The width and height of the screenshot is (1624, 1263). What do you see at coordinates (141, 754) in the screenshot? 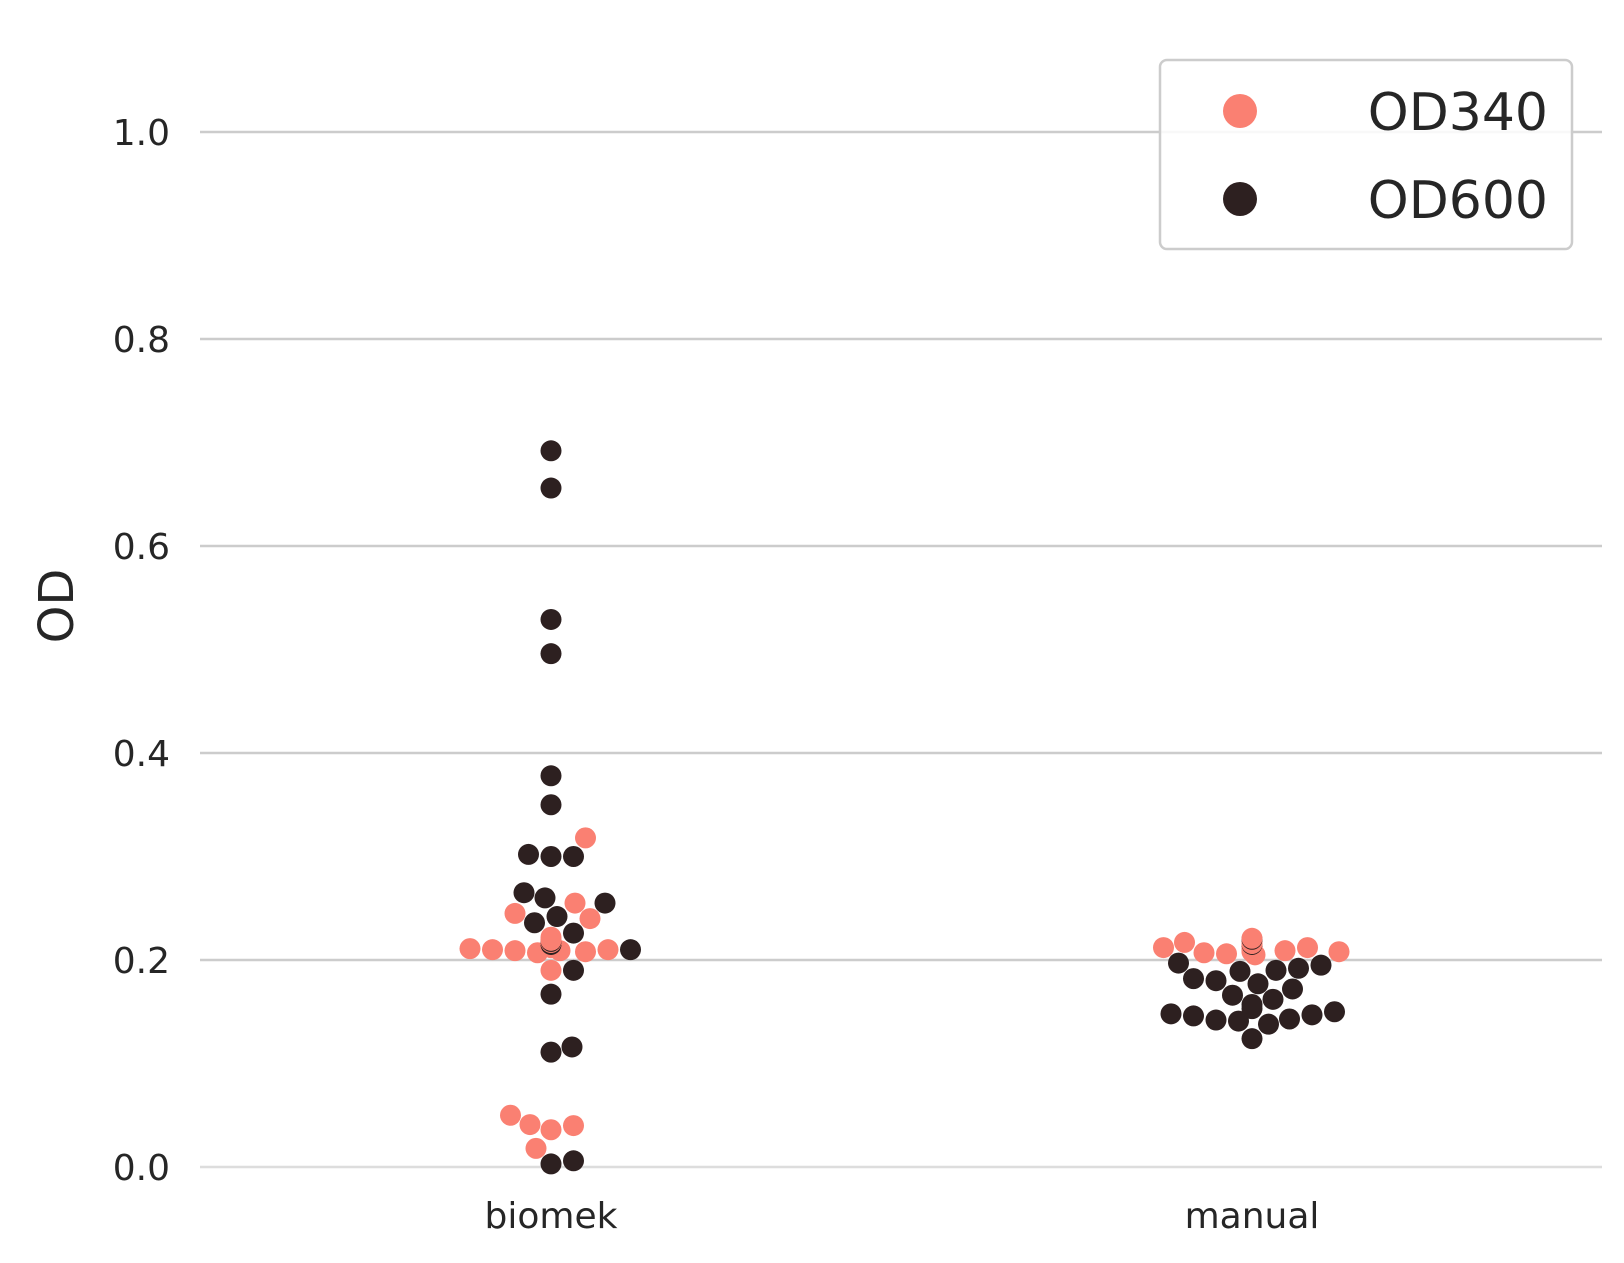
I see `y-tick-label: 0.4` at bounding box center [141, 754].